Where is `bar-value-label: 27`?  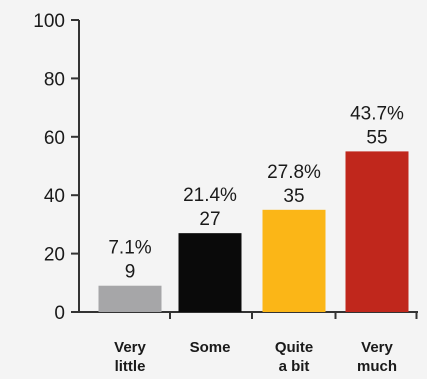
bar-value-label: 27 is located at coordinates (209, 219).